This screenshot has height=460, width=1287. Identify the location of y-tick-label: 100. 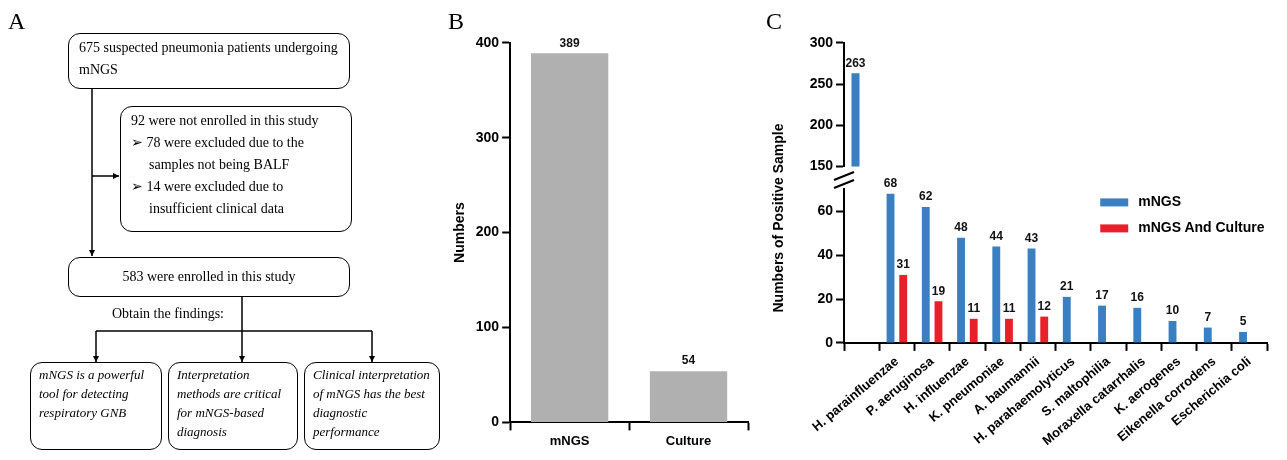
(487, 326).